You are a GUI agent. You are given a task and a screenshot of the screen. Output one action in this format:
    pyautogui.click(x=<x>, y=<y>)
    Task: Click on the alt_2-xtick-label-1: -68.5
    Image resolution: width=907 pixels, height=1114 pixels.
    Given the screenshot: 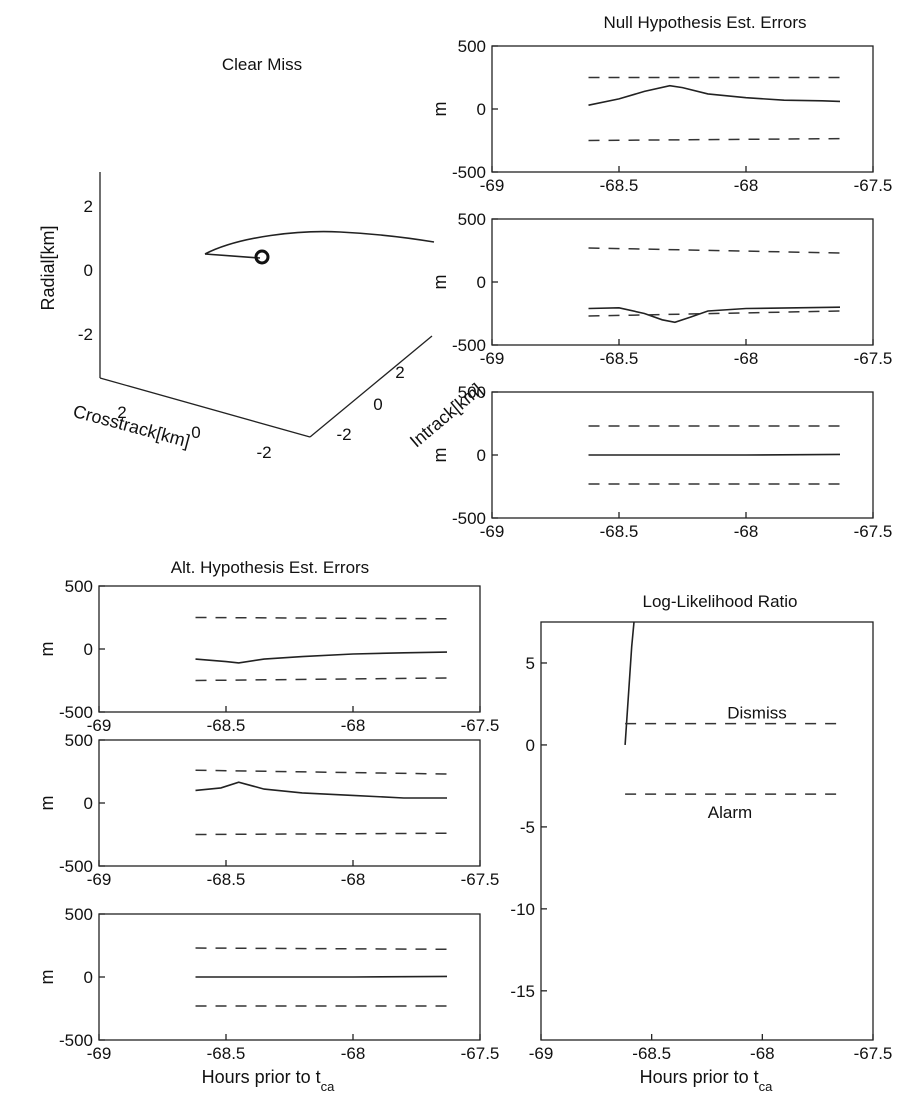 What is the action you would take?
    pyautogui.click(x=226, y=879)
    